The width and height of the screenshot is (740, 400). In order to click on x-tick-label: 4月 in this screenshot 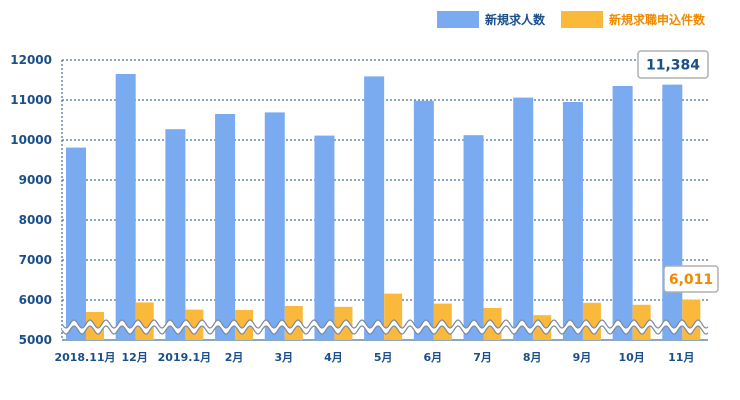, I will do `click(333, 357)`.